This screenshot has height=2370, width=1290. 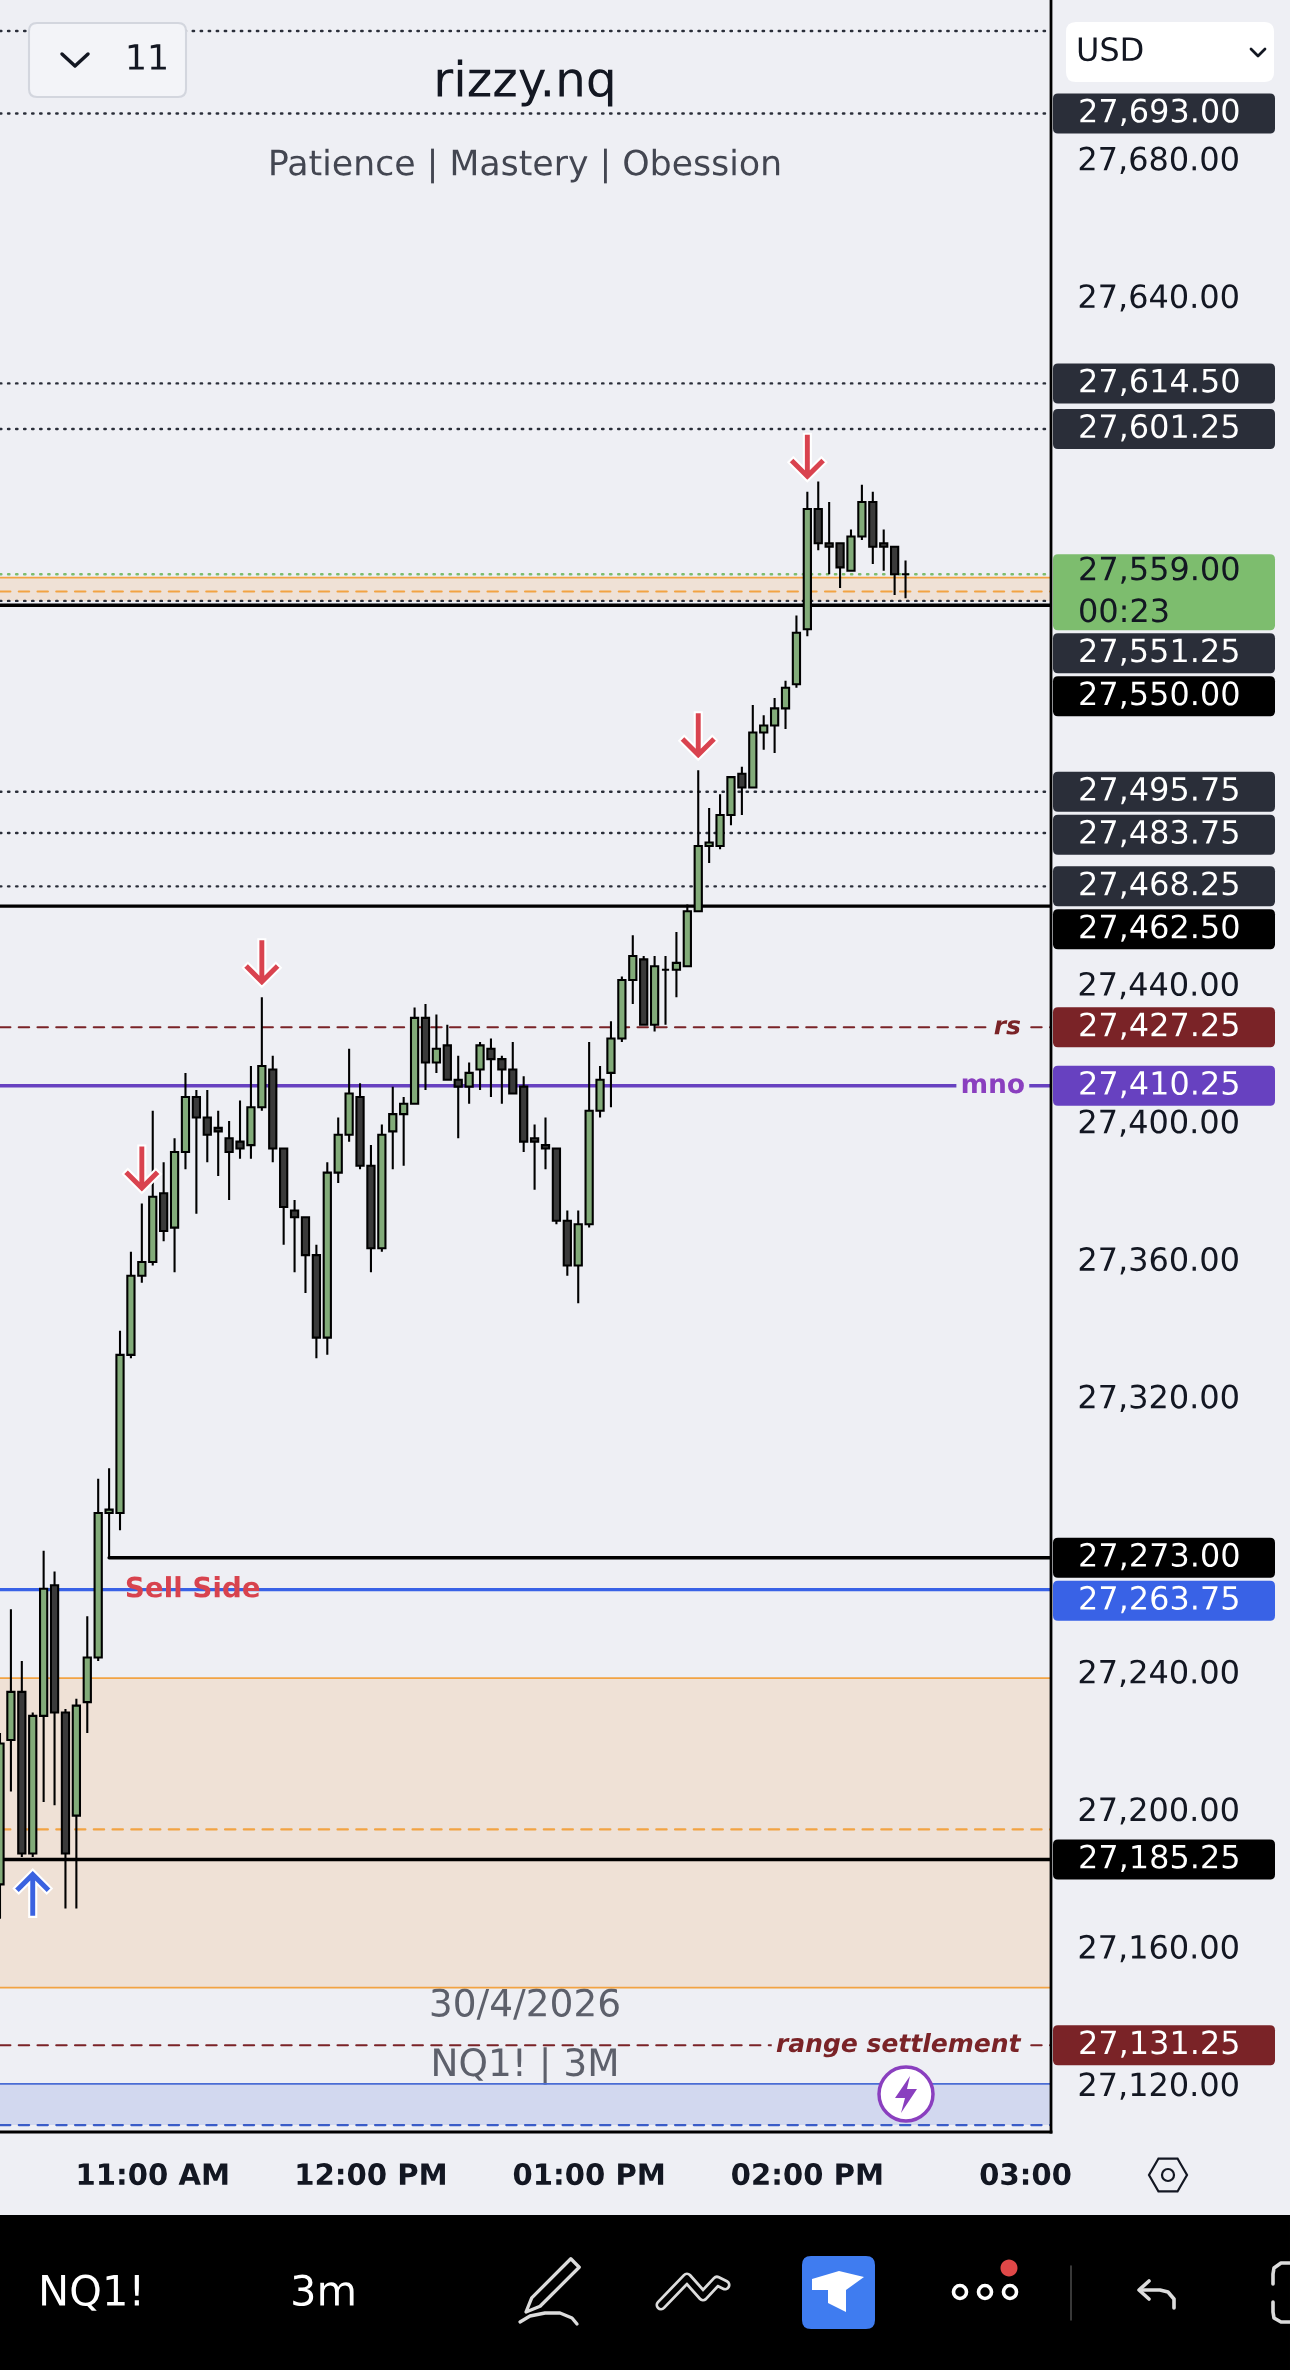 I want to click on ref-line-label: 27,495.75, so click(x=1159, y=790).